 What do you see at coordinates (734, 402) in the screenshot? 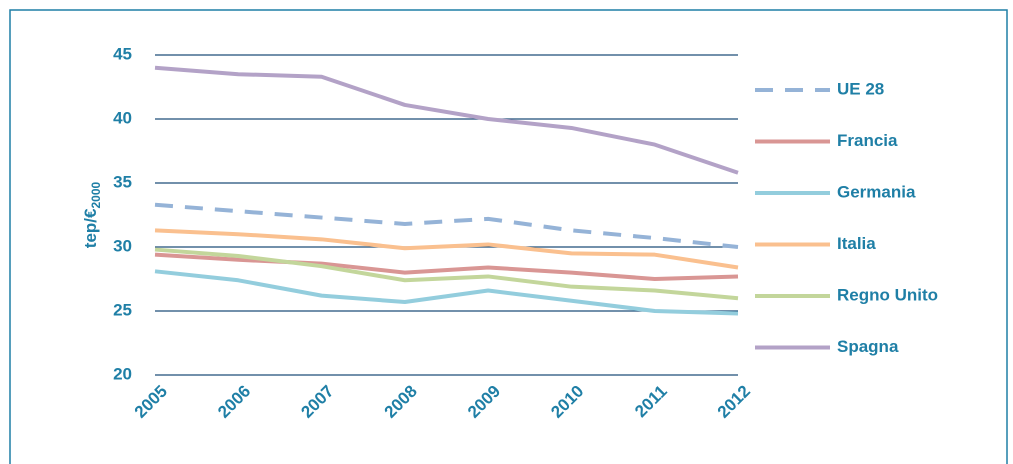
I see `x-tick-label: 2012` at bounding box center [734, 402].